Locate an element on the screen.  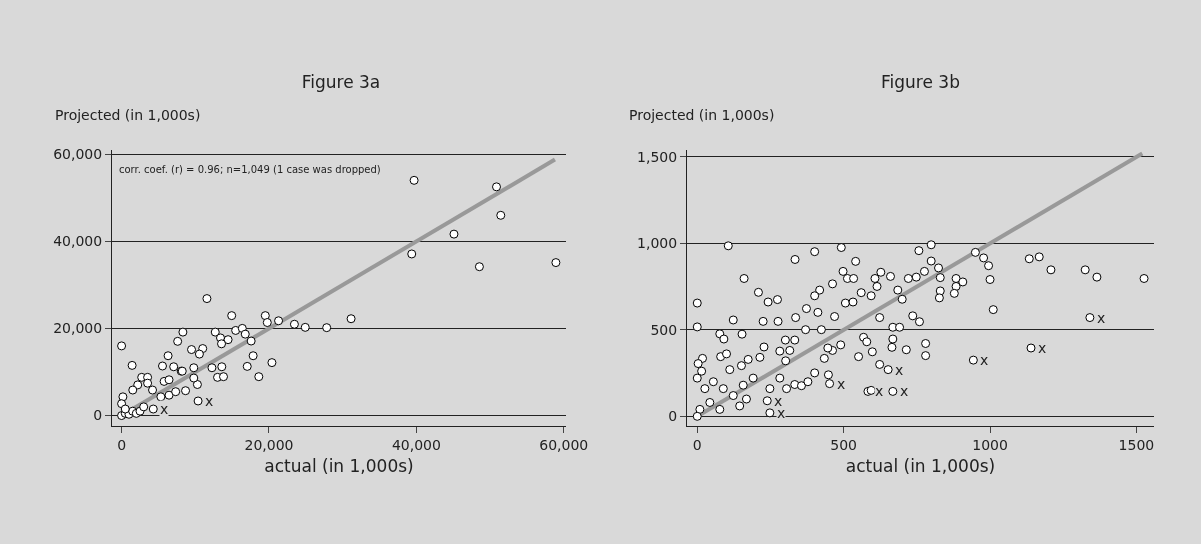
y-tick-label: 500 is located at coordinates (664, 329).